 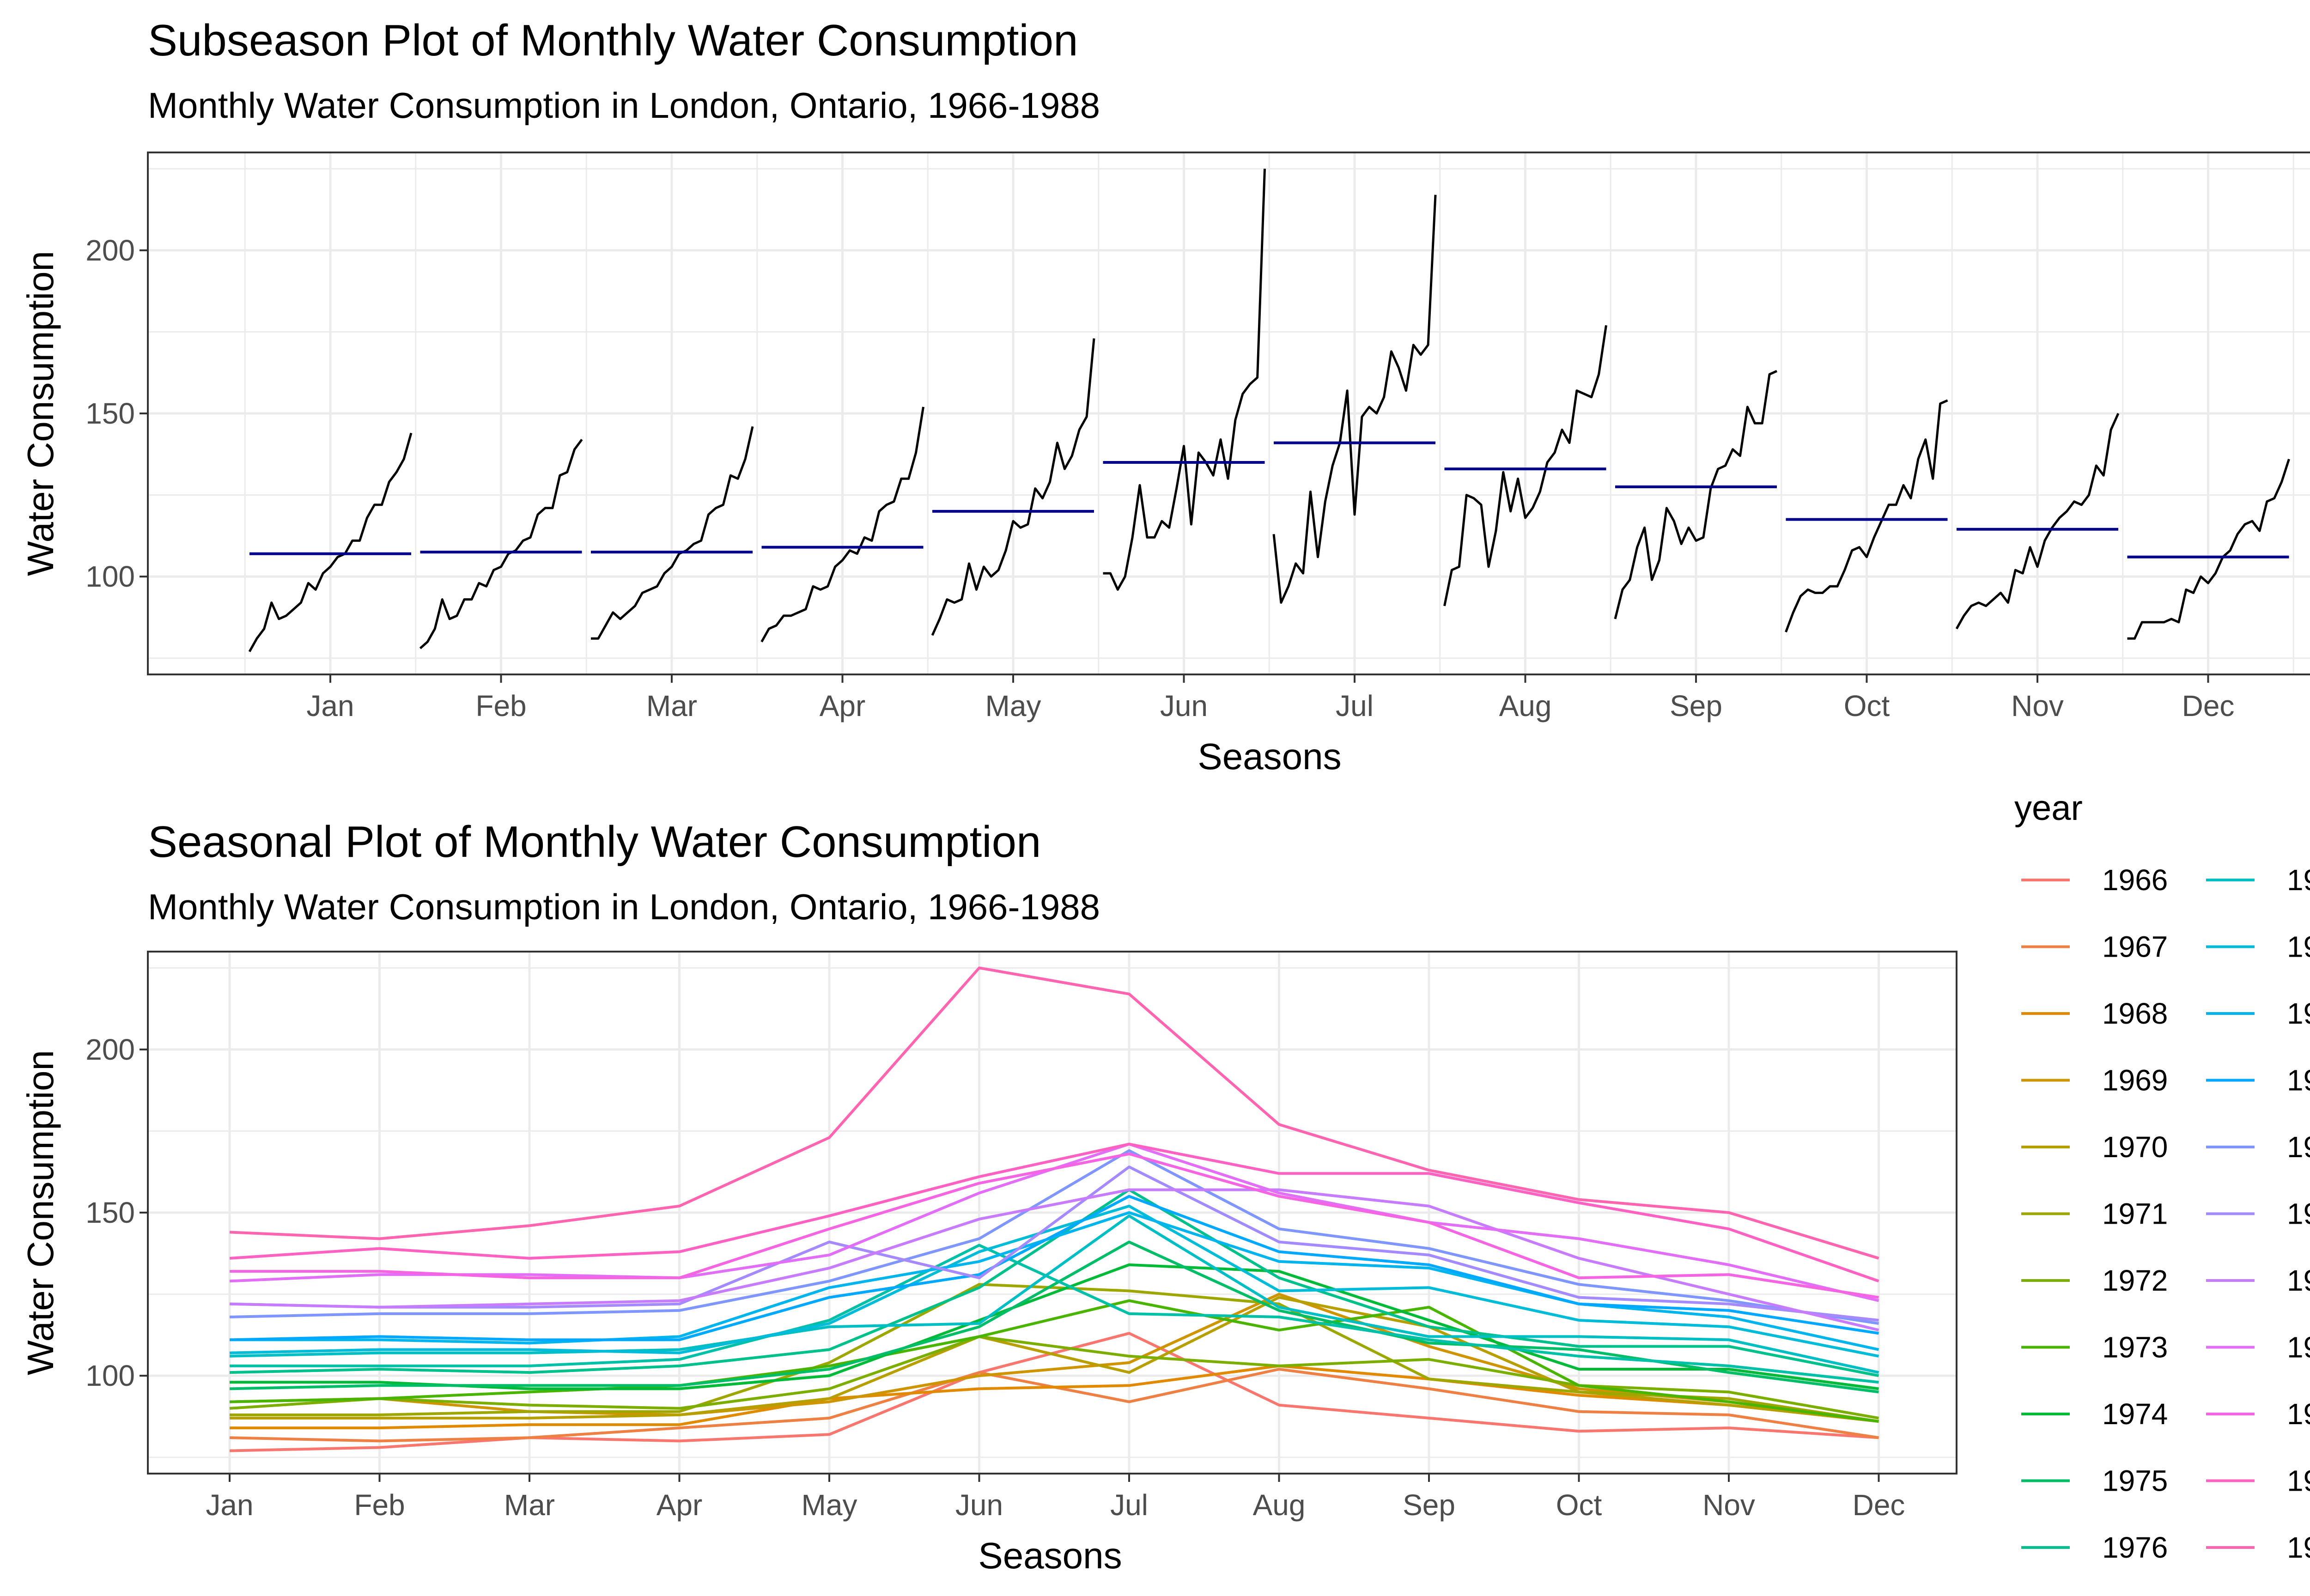 What do you see at coordinates (1525, 466) in the screenshot?
I see `subseries-line-aug` at bounding box center [1525, 466].